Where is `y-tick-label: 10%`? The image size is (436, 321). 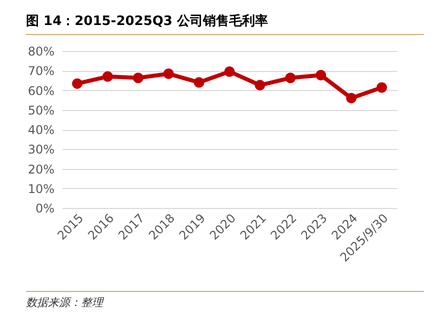 y-tick-label: 10% is located at coordinates (41, 189).